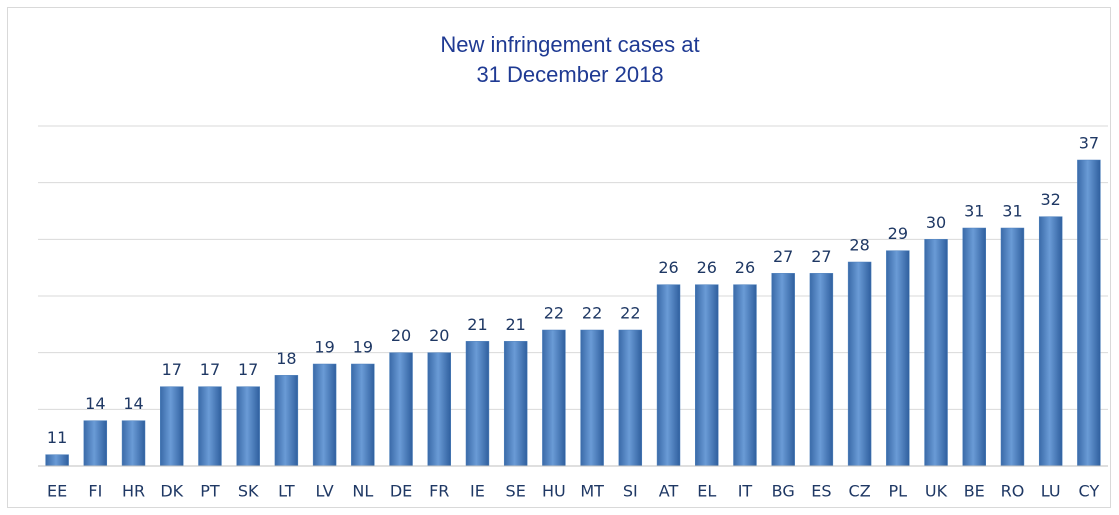  I want to click on x-tick-label: SK, so click(248, 491).